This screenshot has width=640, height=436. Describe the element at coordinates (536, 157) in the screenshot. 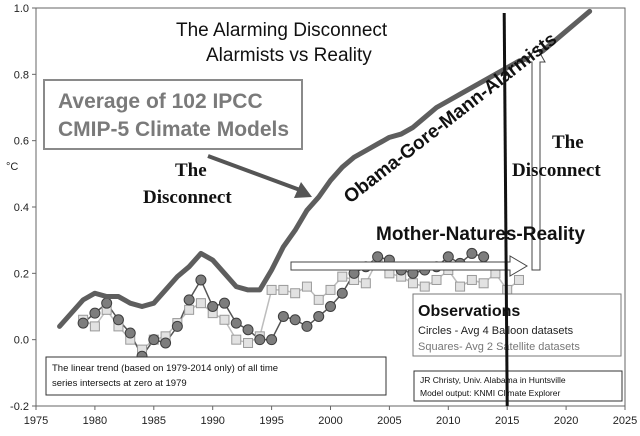

I see `disconnect-vertical-arrow` at that location.